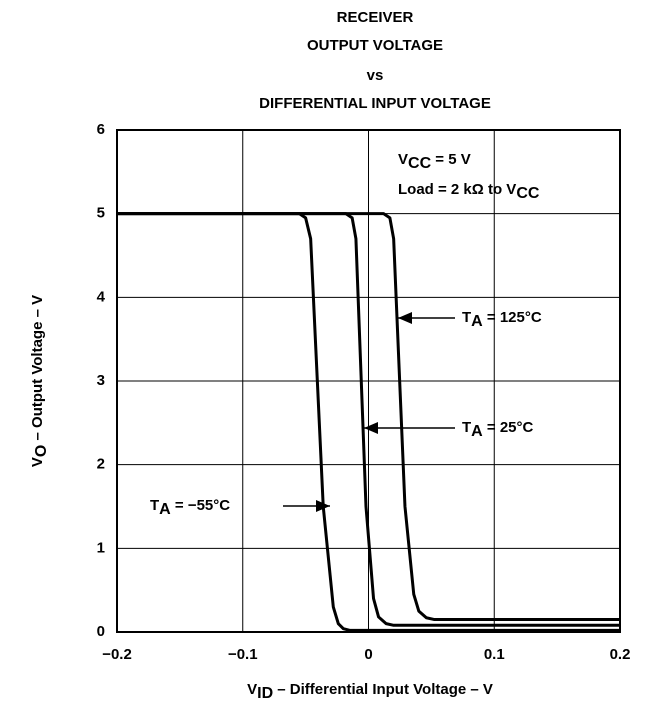 Image resolution: width=649 pixels, height=706 pixels. I want to click on y-tick-label: 6, so click(101, 129).